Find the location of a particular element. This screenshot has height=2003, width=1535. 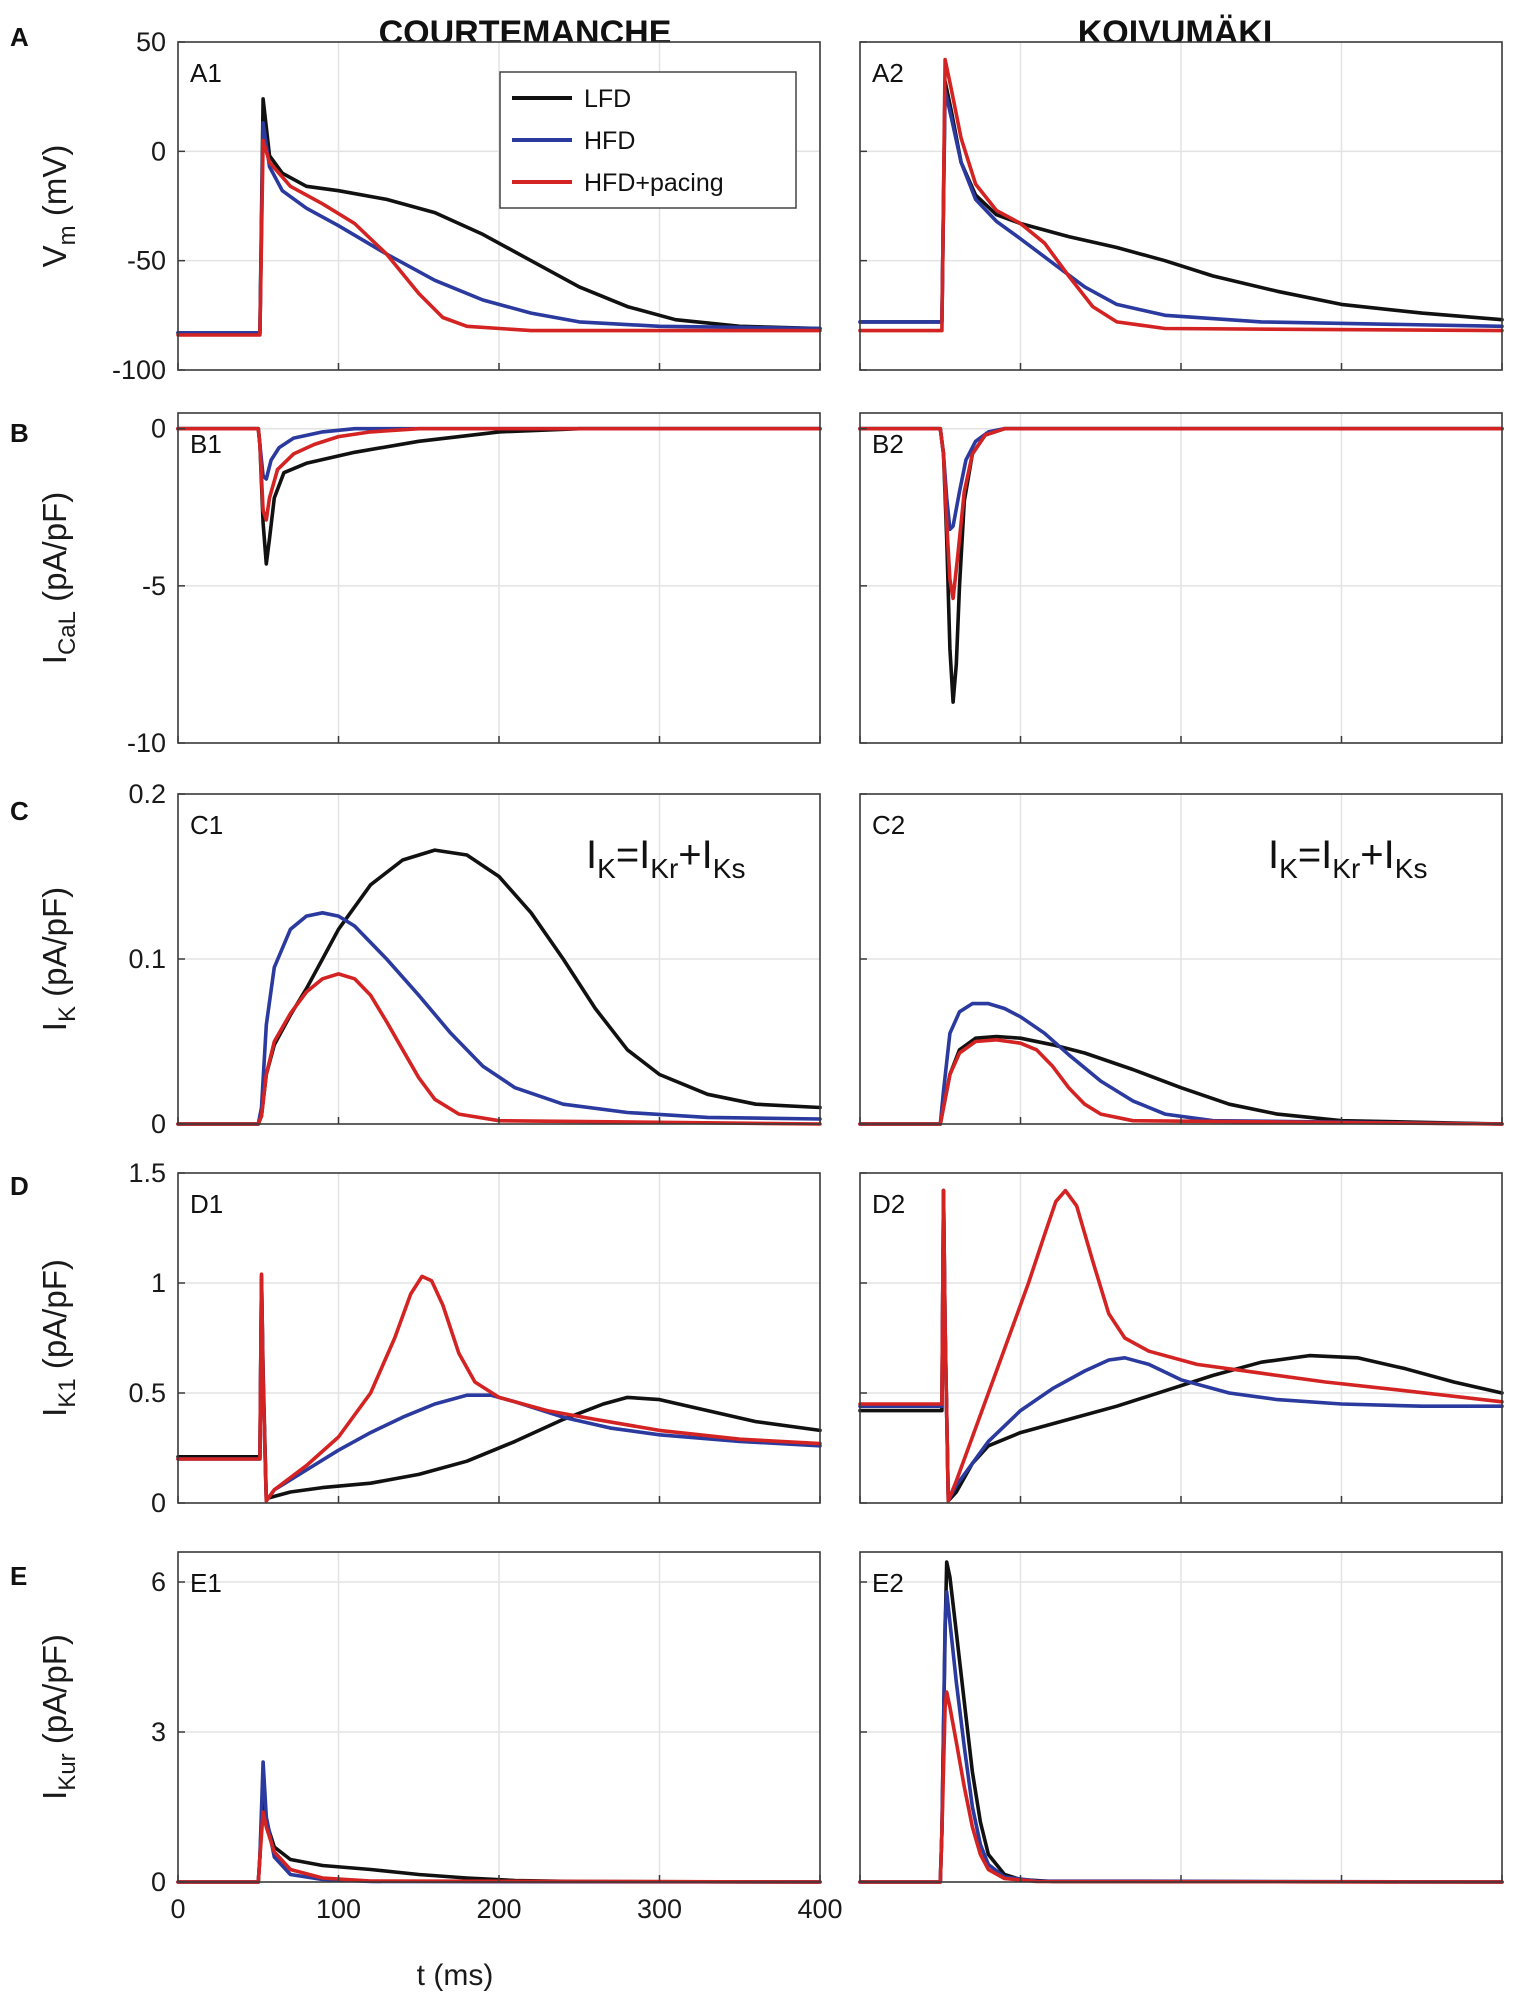

xtick-label-e1-300: 300 is located at coordinates (659, 1909).